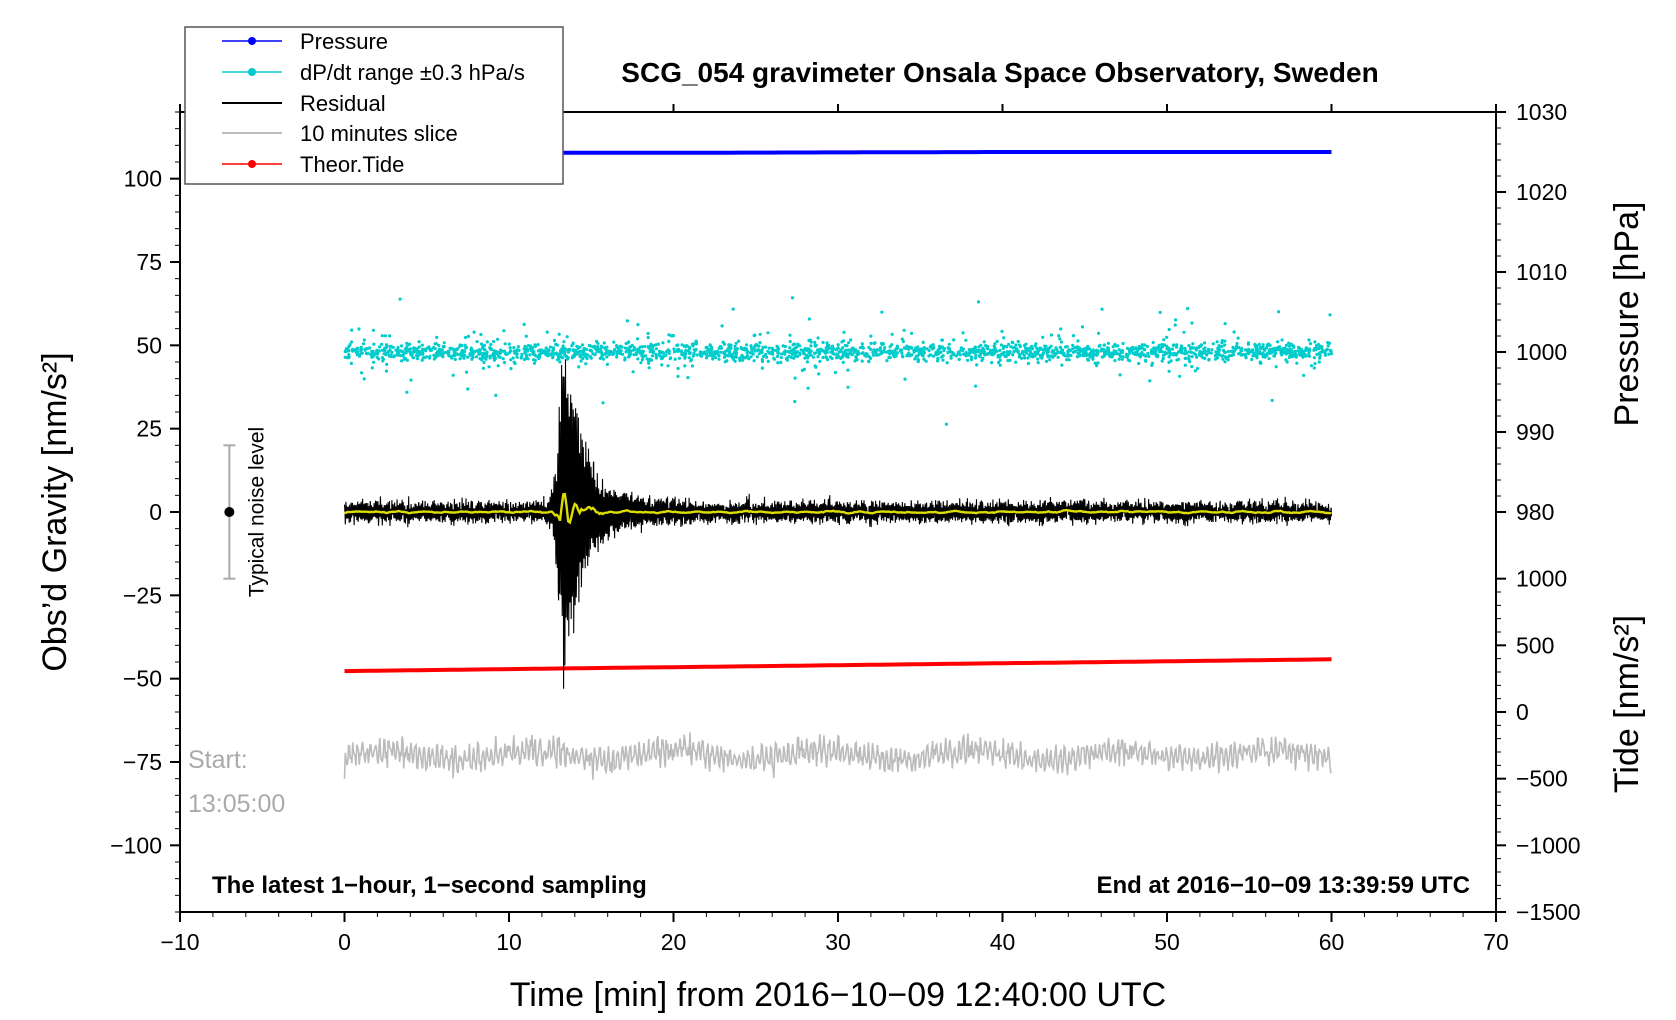  I want to click on x-tick-label: 20, so click(674, 942).